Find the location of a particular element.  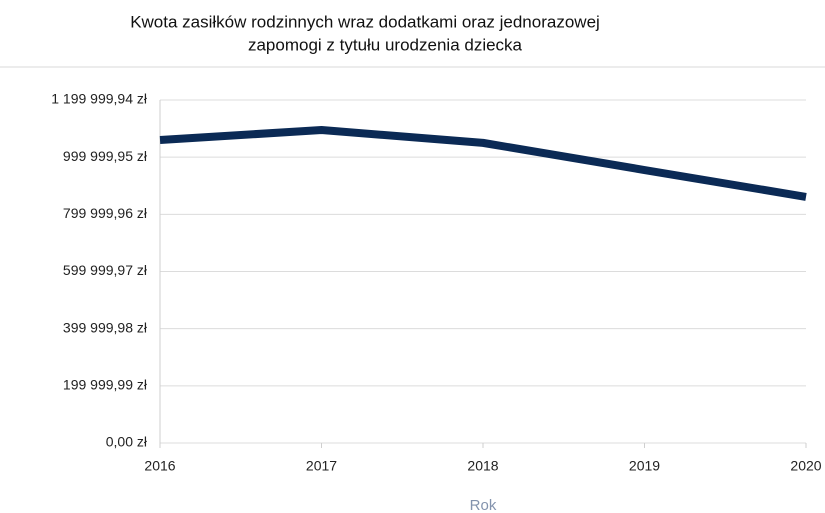

y-tick-label: 799 999,96 zł is located at coordinates (105, 213).